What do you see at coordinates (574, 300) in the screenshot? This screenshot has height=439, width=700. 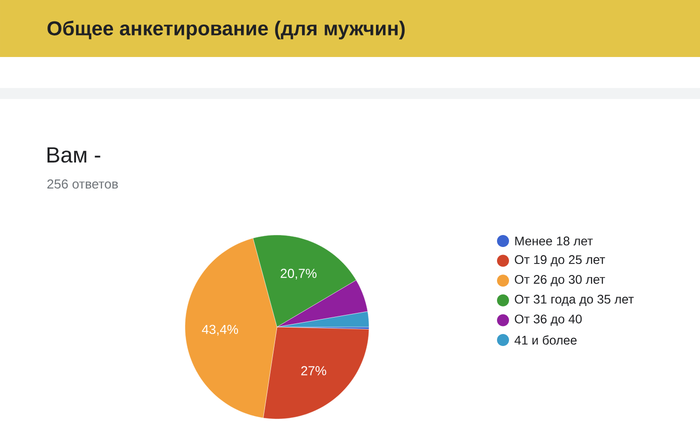 I see `legend-label: От 31 года до 35 лет` at bounding box center [574, 300].